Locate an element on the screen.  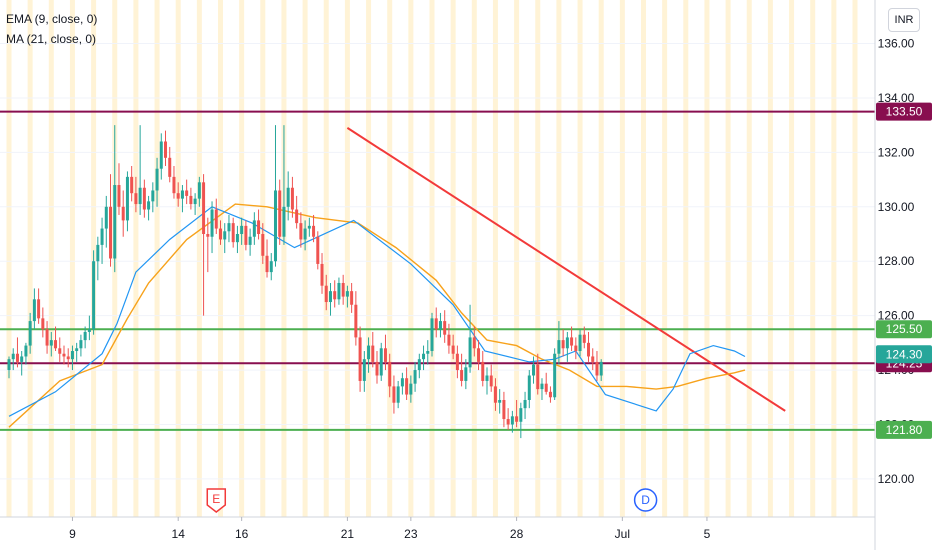
legend-ema: EMA (9, close, 0) is located at coordinates (52, 19).